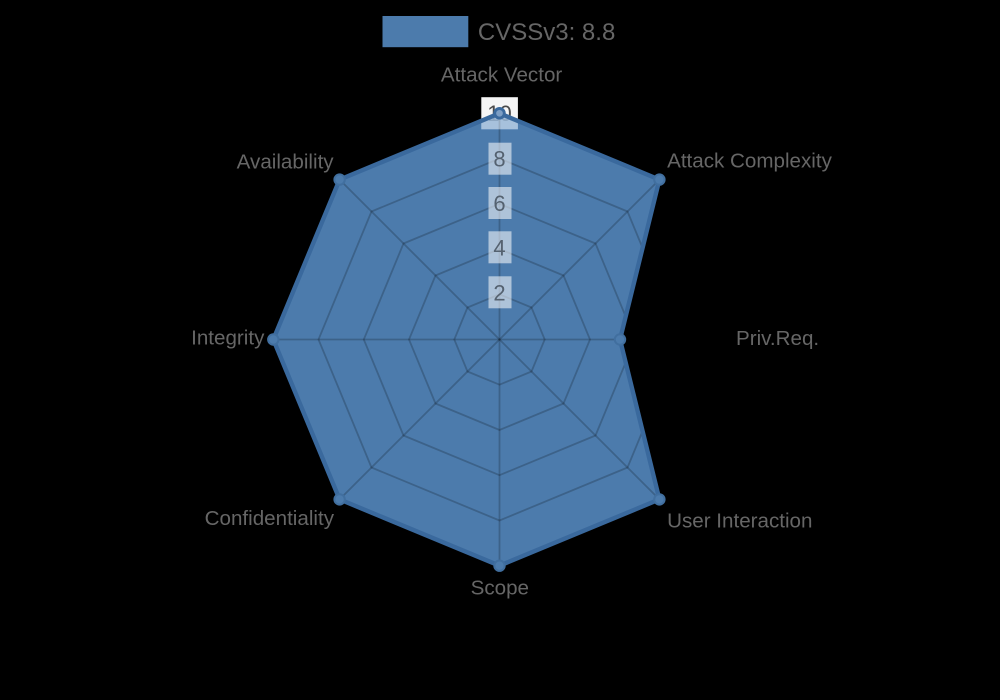 The height and width of the screenshot is (700, 1000). Describe the element at coordinates (546, 32) in the screenshot. I see `svg-text: CVSSv3: 8.8` at that location.